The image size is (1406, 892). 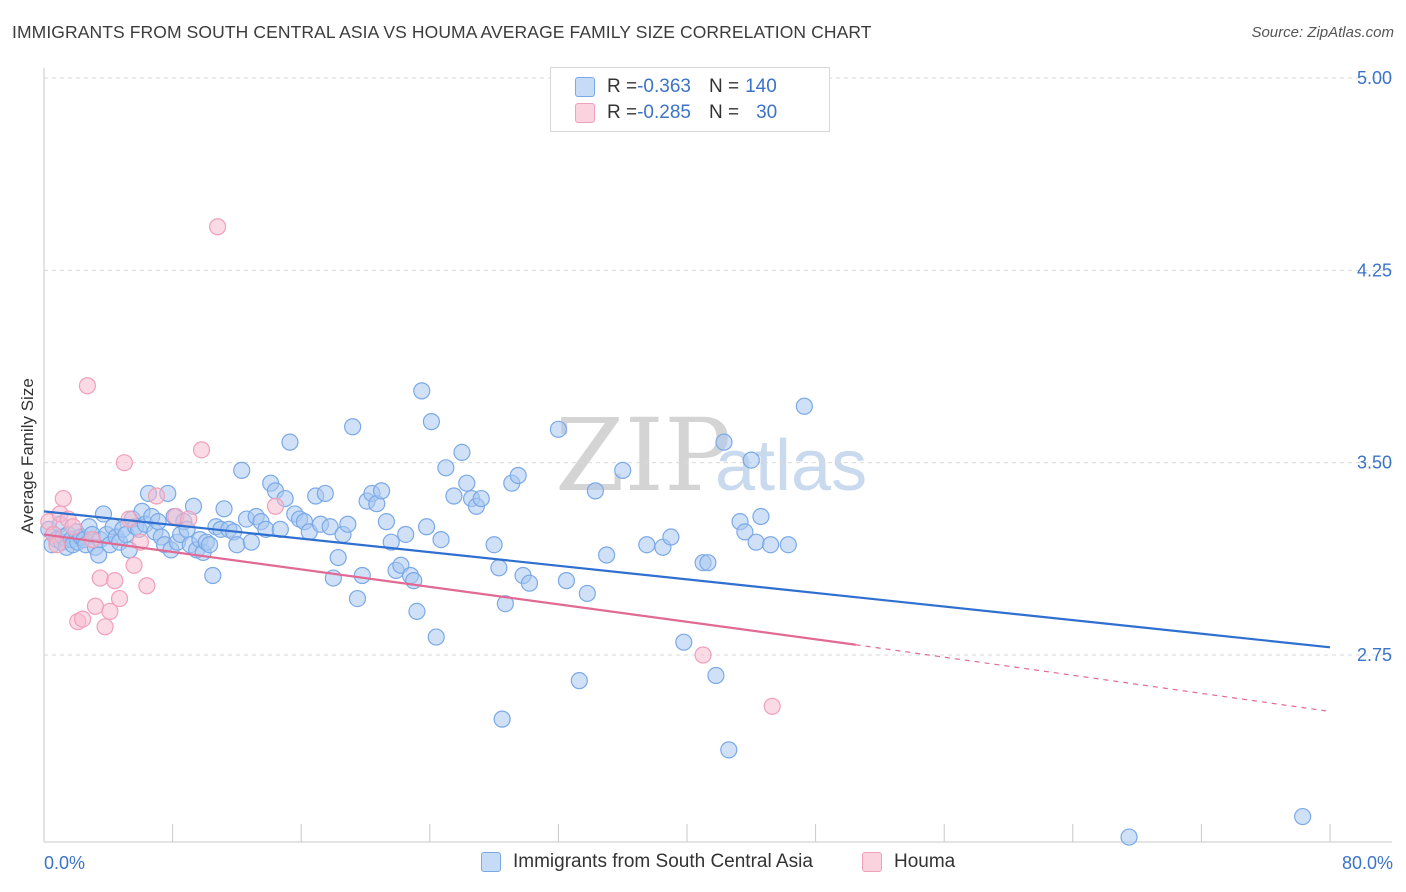 I want to click on y-tick-label: 2.75, so click(x=1374, y=655).